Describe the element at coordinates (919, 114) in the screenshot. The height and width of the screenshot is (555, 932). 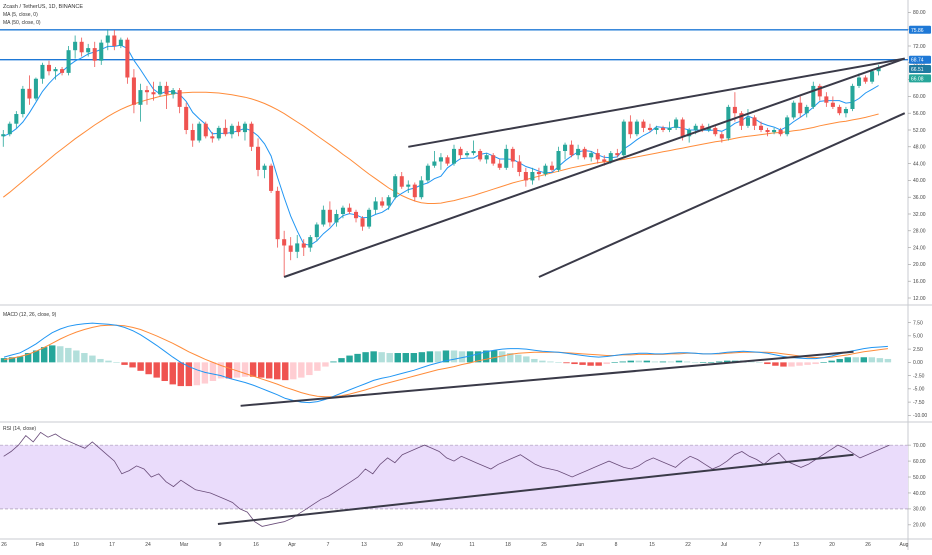
I see `price-tick-label: 56.00` at that location.